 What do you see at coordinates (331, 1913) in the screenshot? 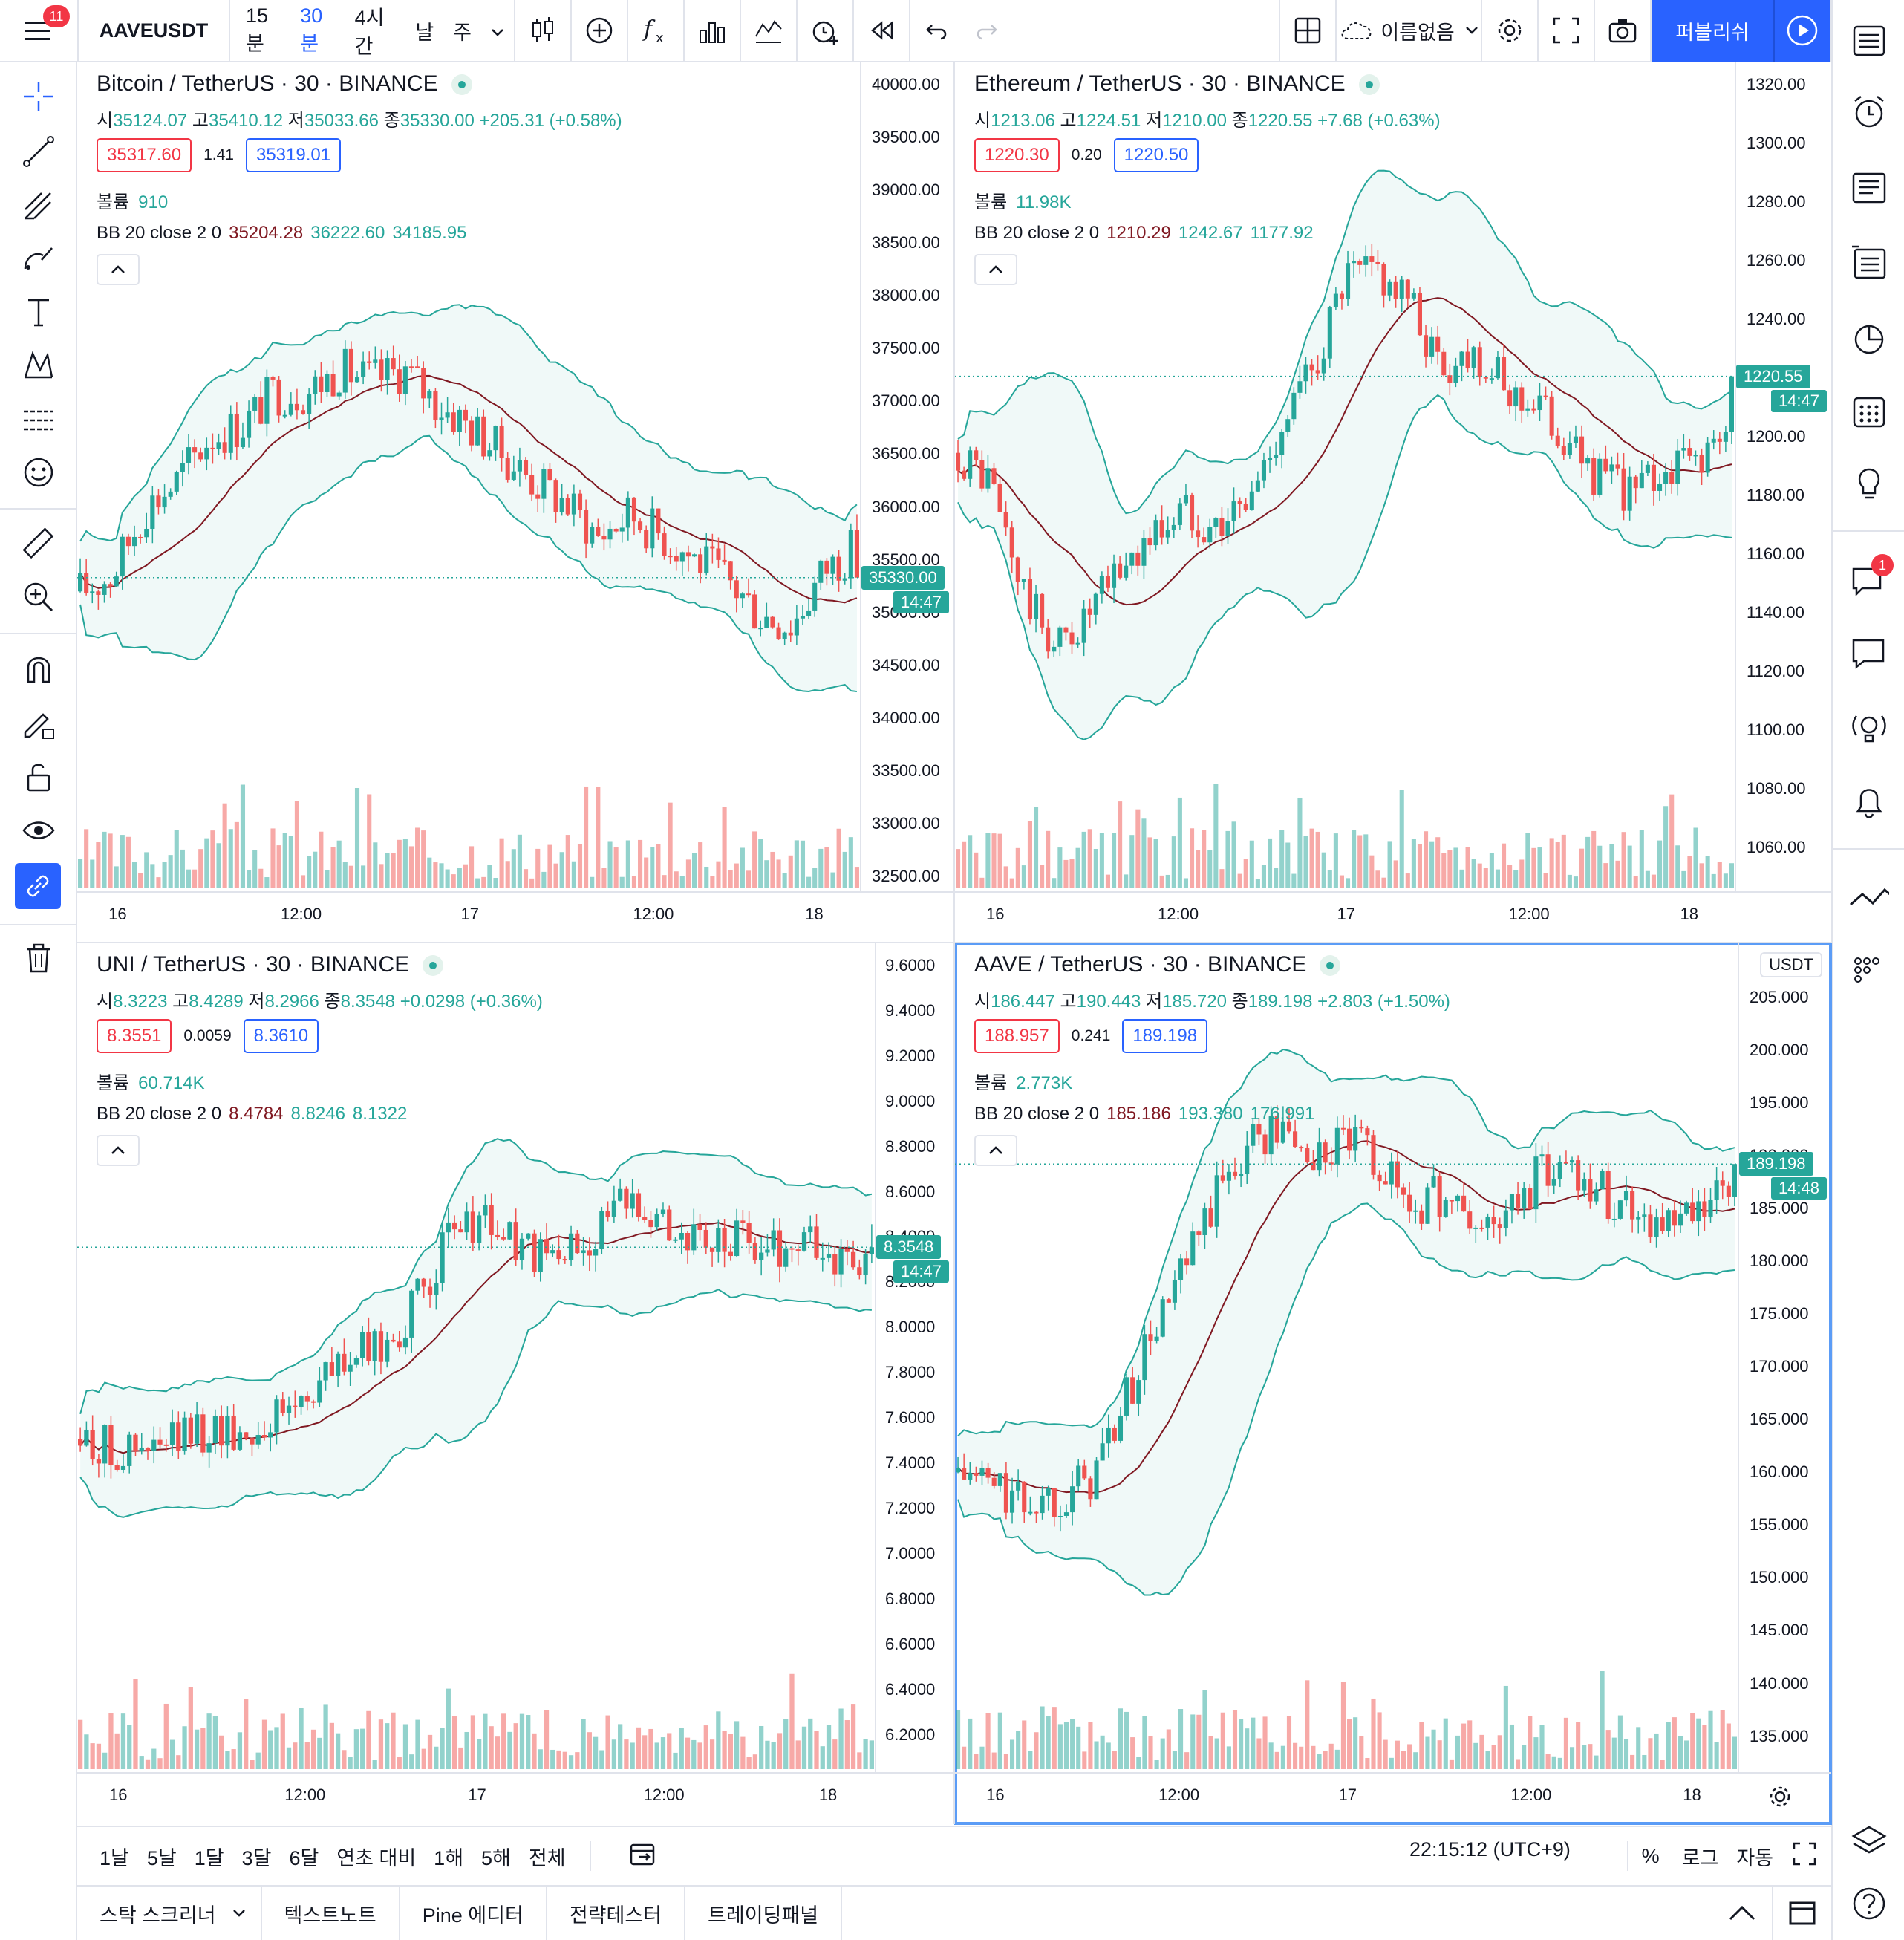
I see `tab-text-notes: 텍스트노트` at bounding box center [331, 1913].